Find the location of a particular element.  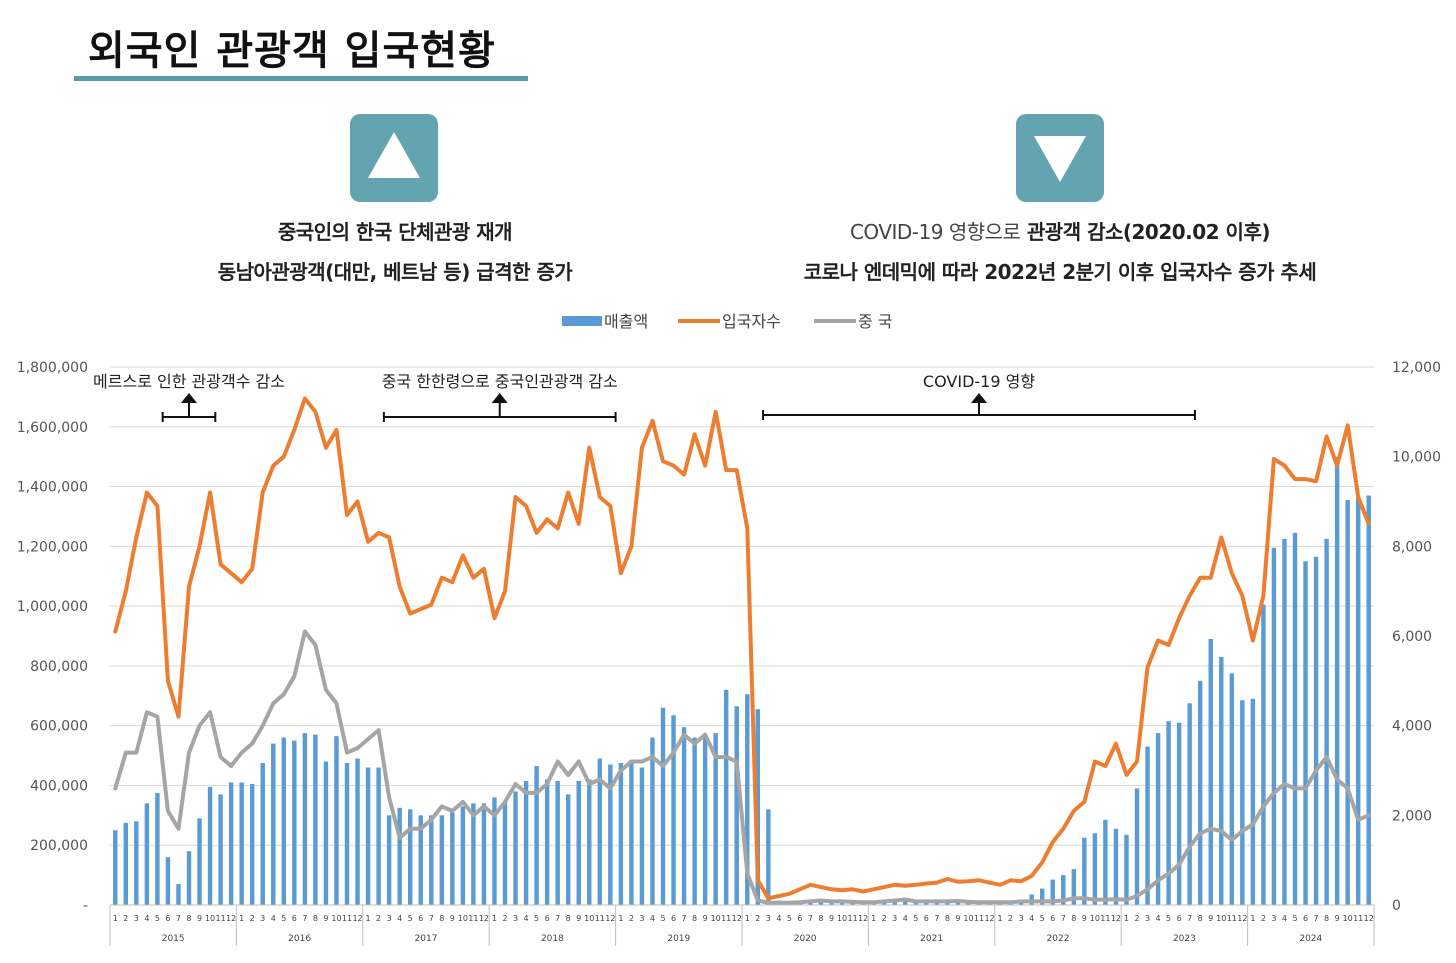

increase-reason-1: 중국인의 한국 단체관광 재개 is located at coordinates (395, 232).